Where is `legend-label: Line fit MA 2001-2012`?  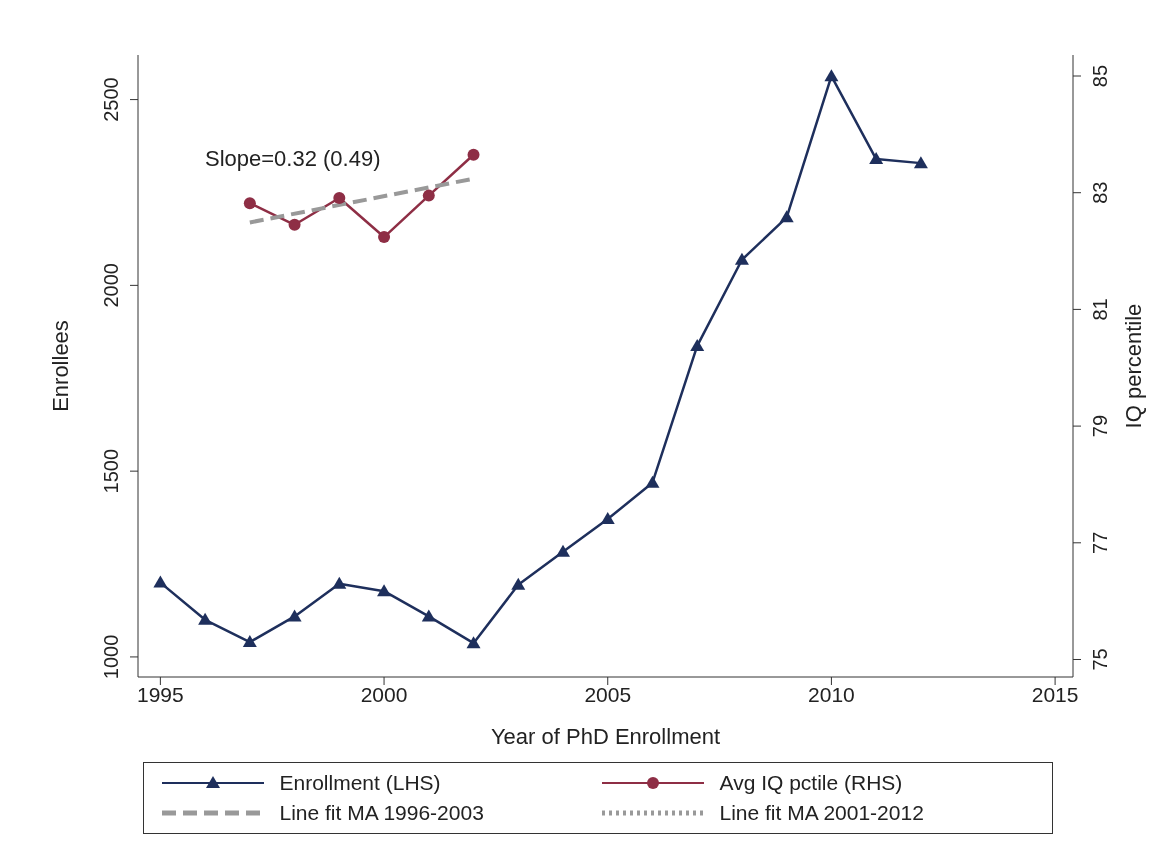
legend-label: Line fit MA 2001-2012 is located at coordinates (821, 813).